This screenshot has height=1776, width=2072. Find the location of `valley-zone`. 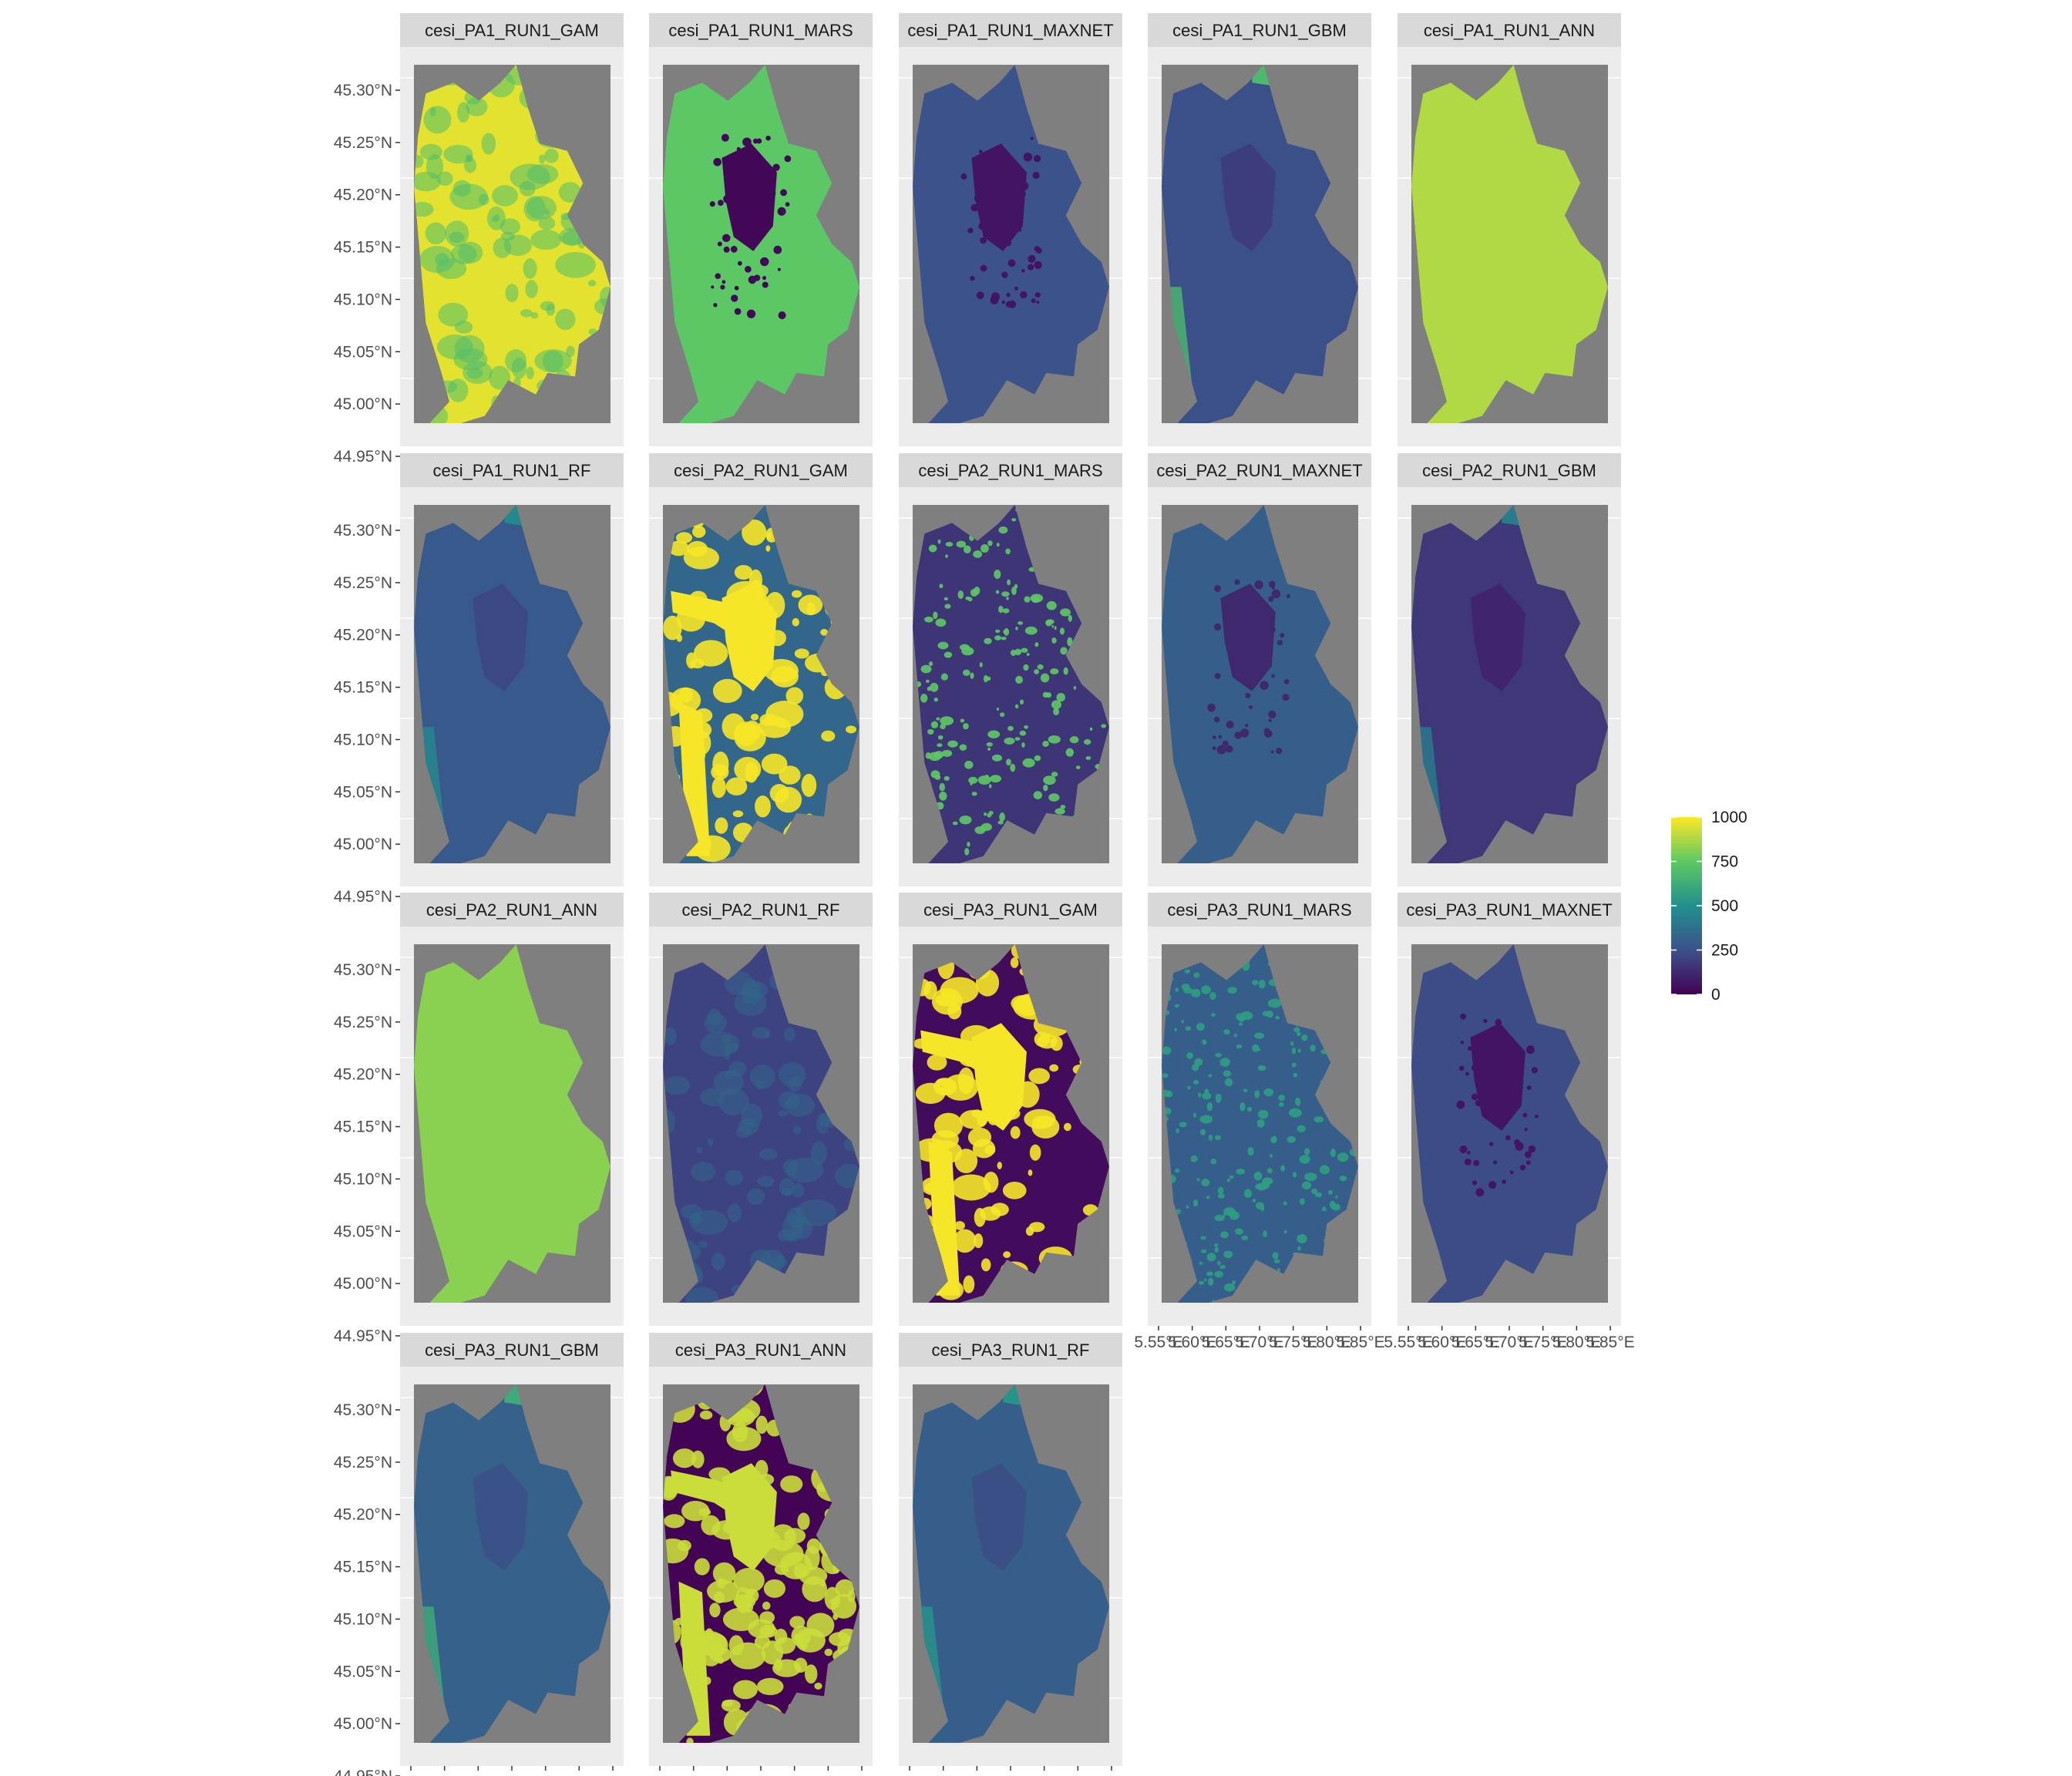

valley-zone is located at coordinates (717, 619).